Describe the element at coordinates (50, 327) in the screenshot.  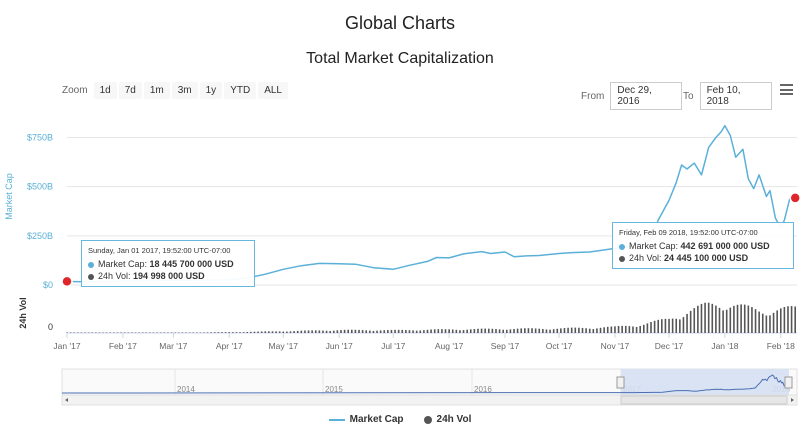
I see `volume-tick-label: 0` at that location.